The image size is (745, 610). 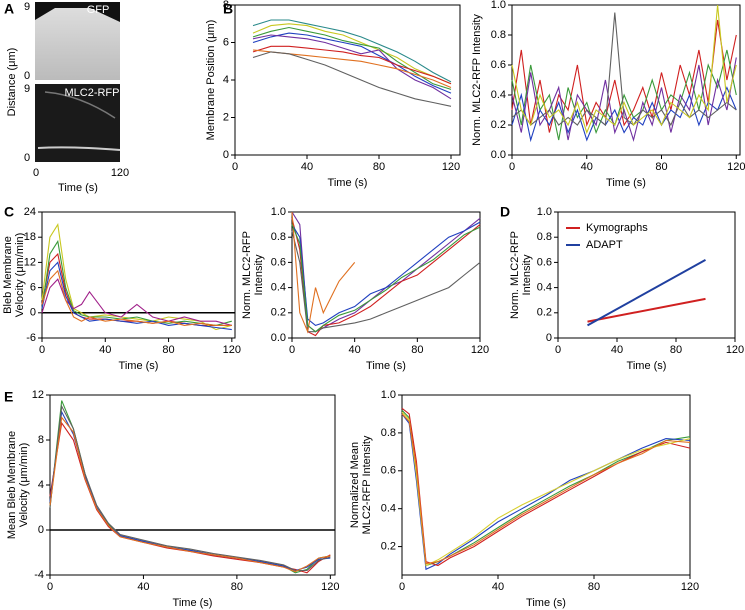 I want to click on y-tick-label: 4, so click(x=226, y=80).